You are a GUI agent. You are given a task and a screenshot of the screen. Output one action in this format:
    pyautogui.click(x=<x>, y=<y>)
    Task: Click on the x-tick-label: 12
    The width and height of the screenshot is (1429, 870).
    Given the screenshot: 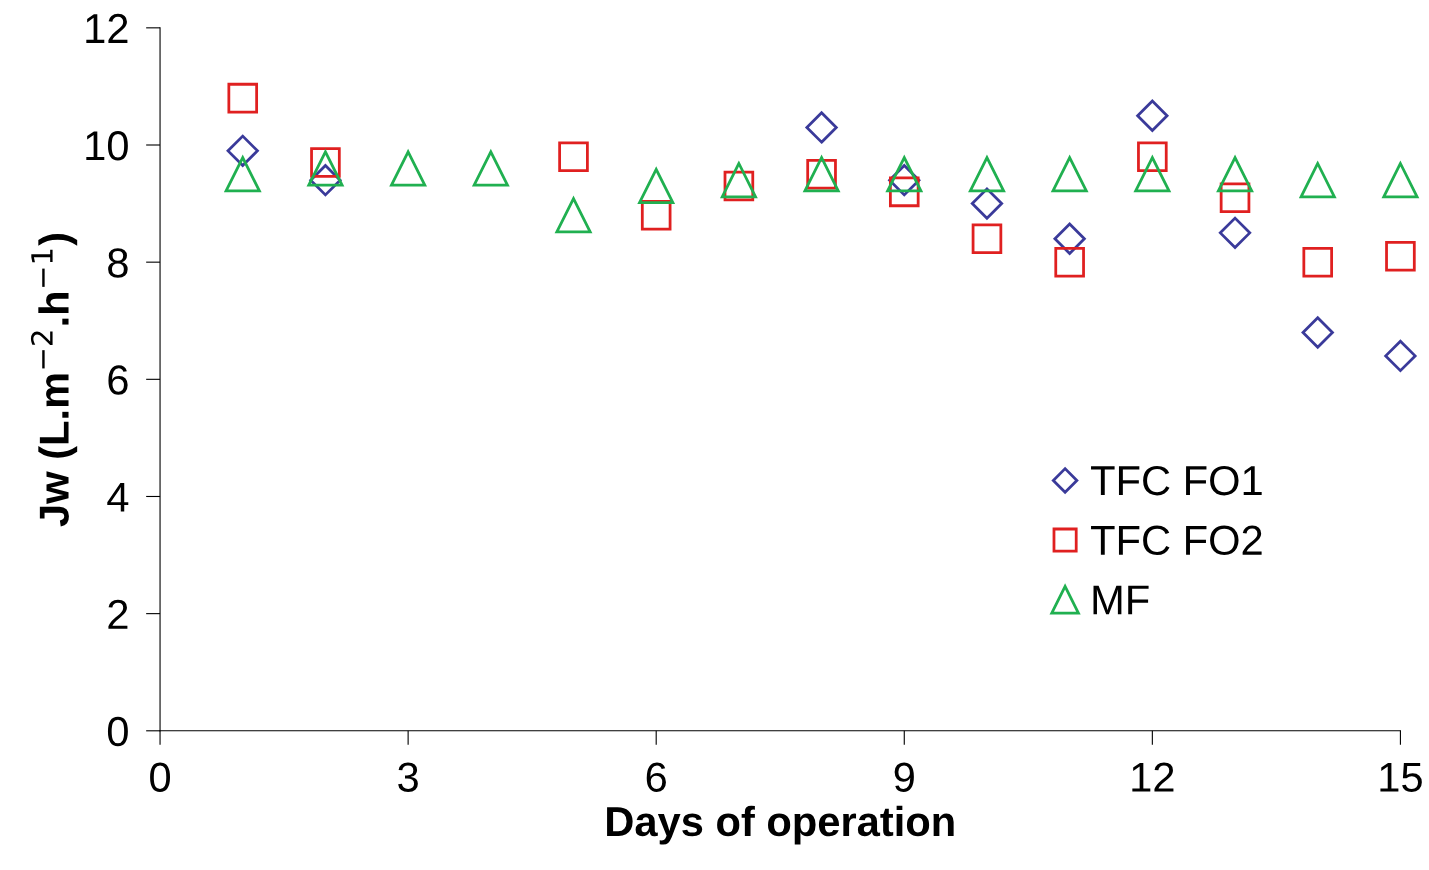 What is the action you would take?
    pyautogui.click(x=1153, y=777)
    